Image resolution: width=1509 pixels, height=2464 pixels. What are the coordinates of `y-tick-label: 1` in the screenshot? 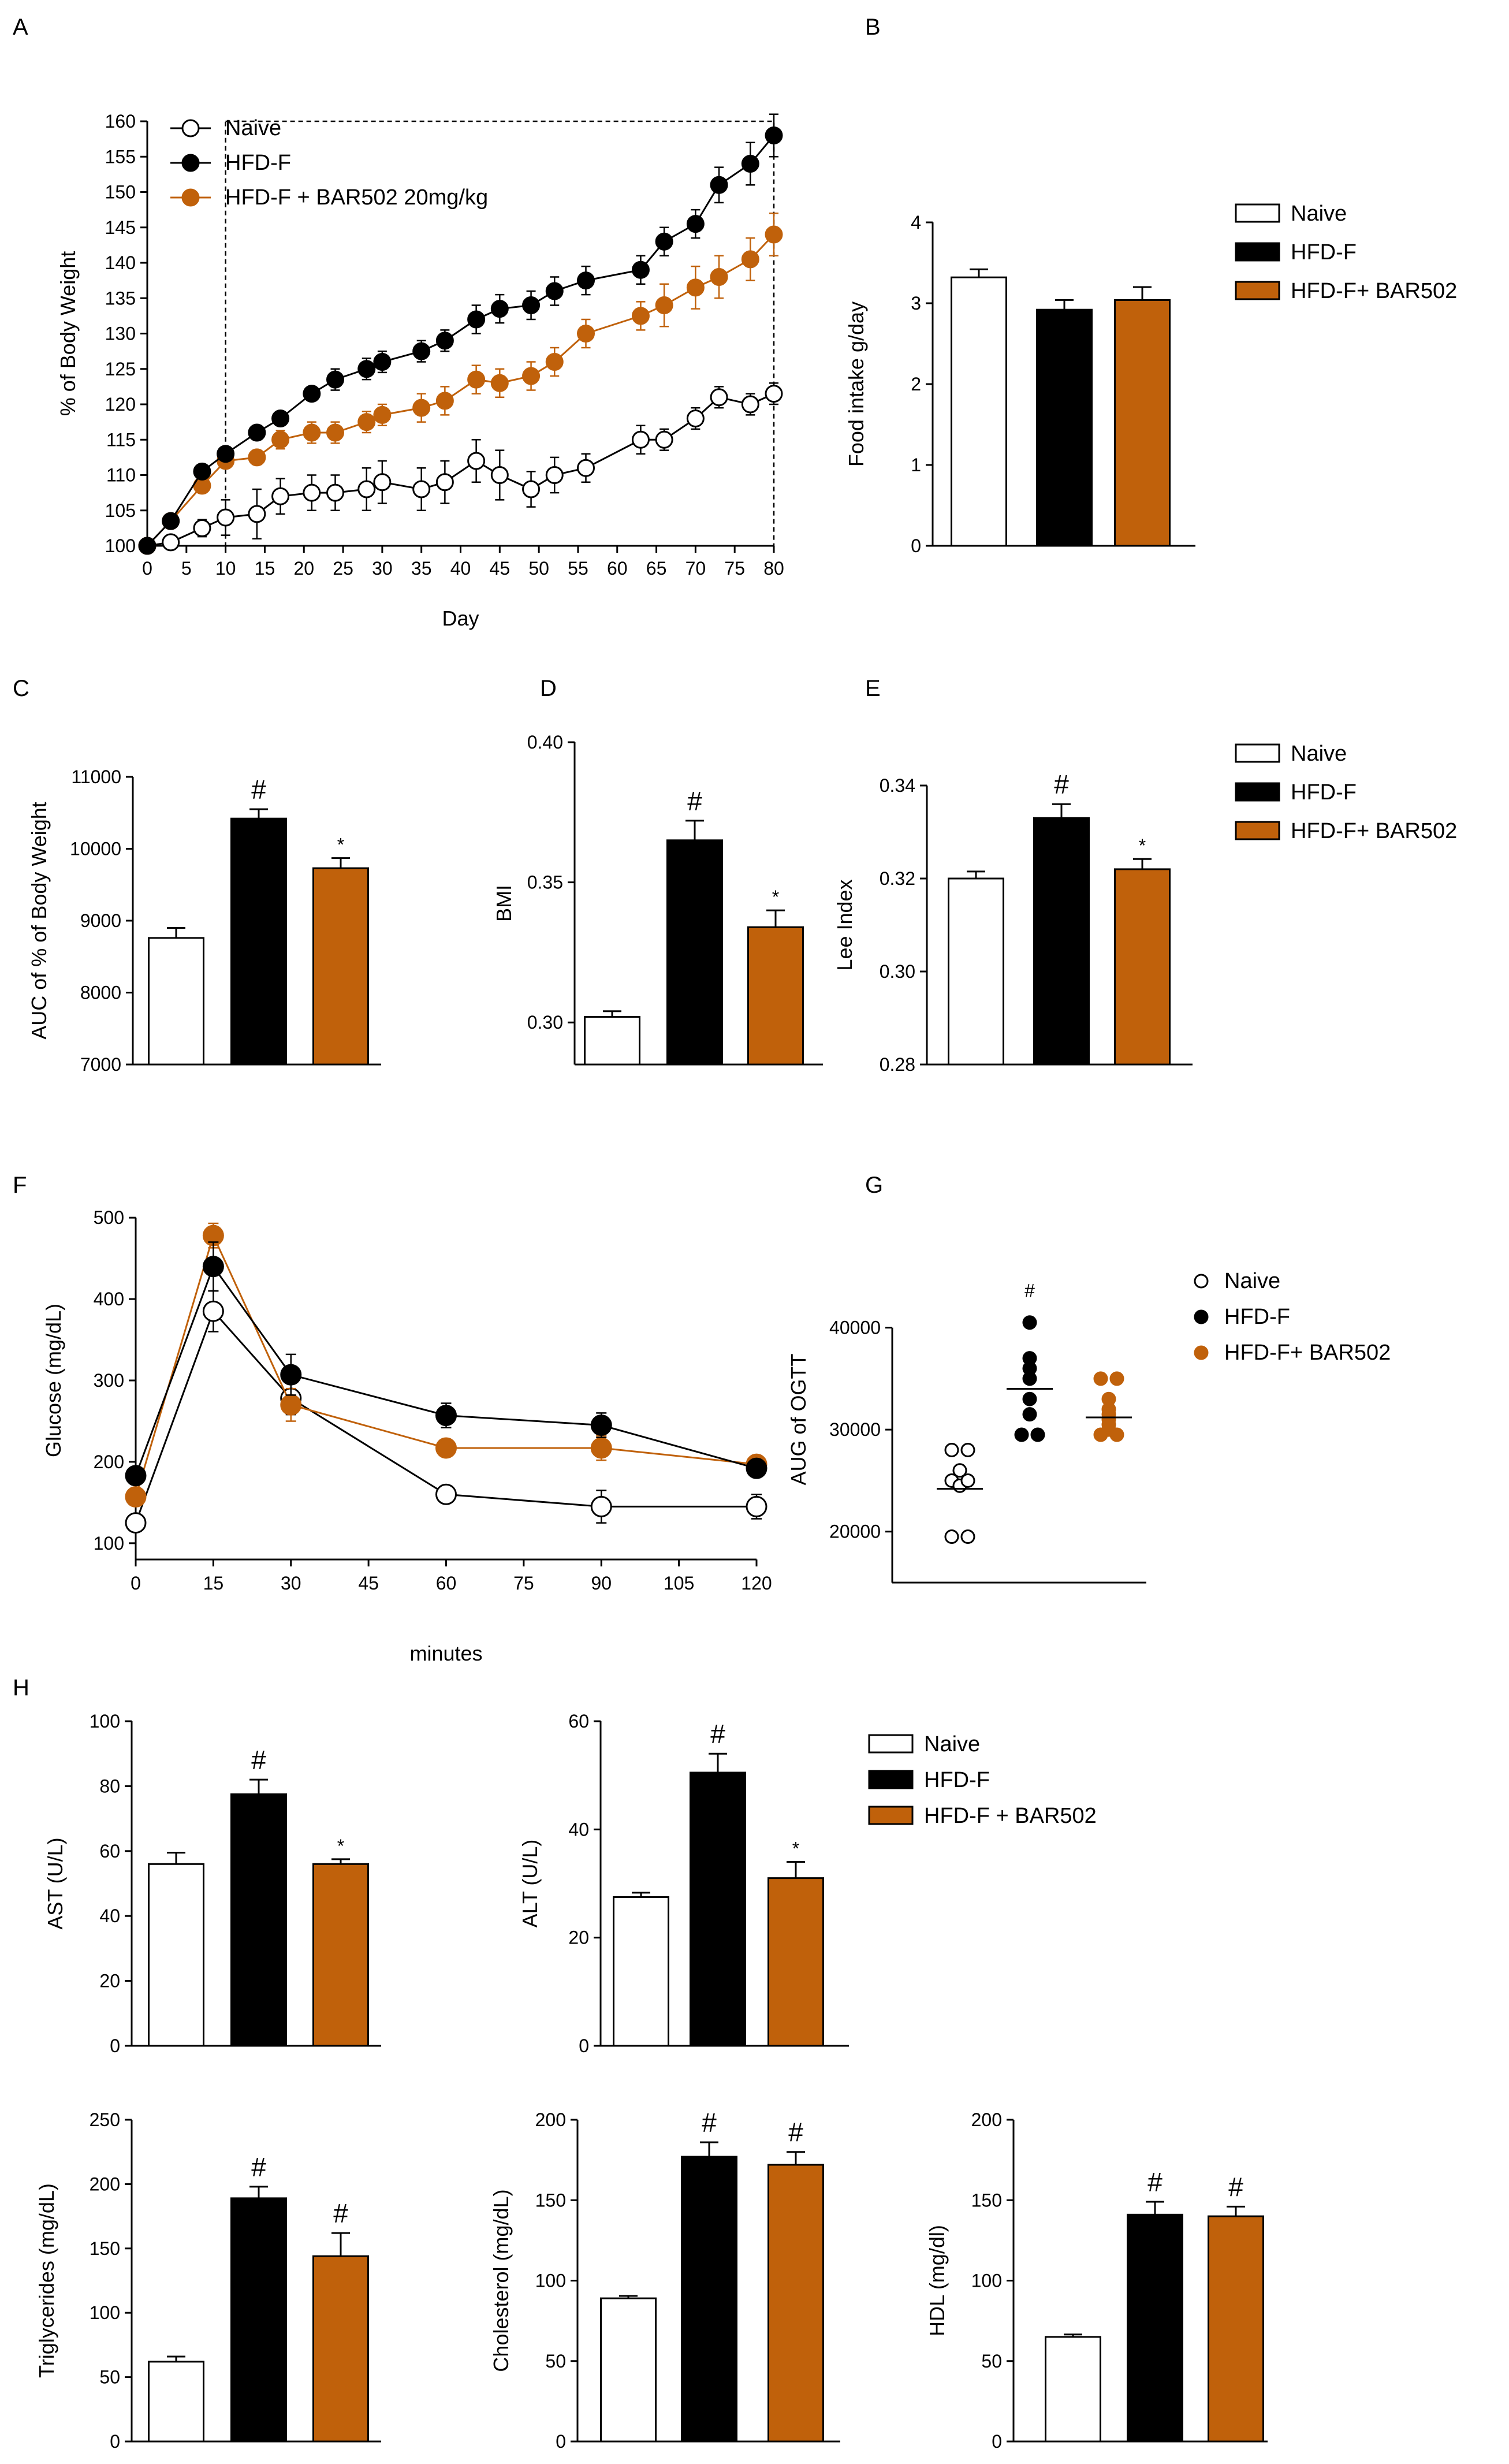 It's located at (916, 465).